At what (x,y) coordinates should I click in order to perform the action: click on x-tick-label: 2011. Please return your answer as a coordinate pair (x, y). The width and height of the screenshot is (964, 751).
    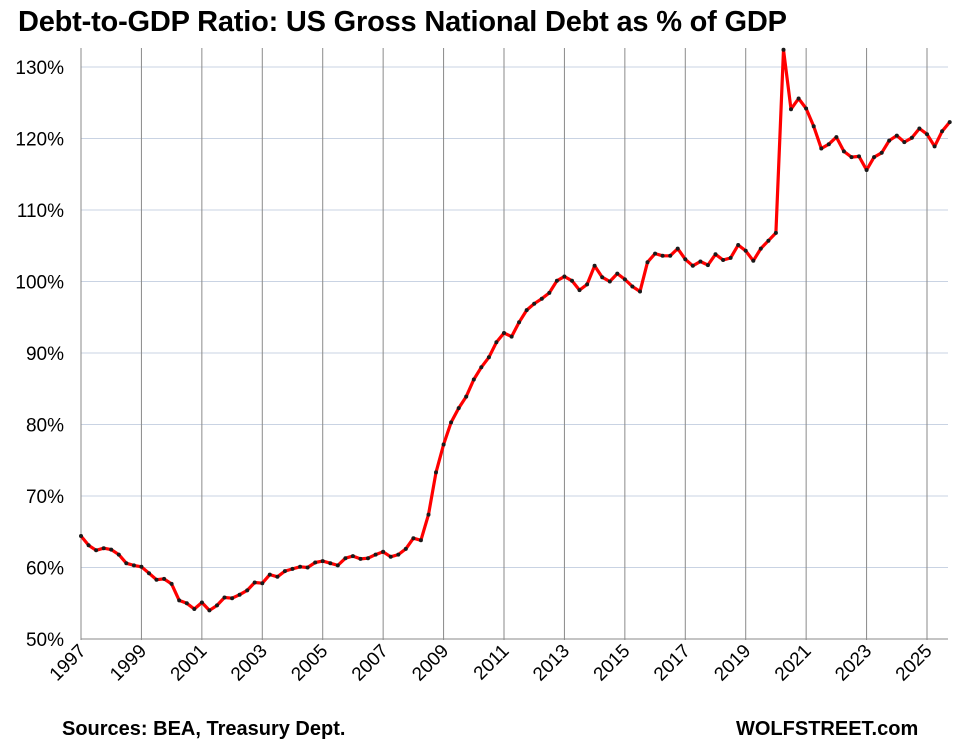
    Looking at the image, I should click on (492, 663).